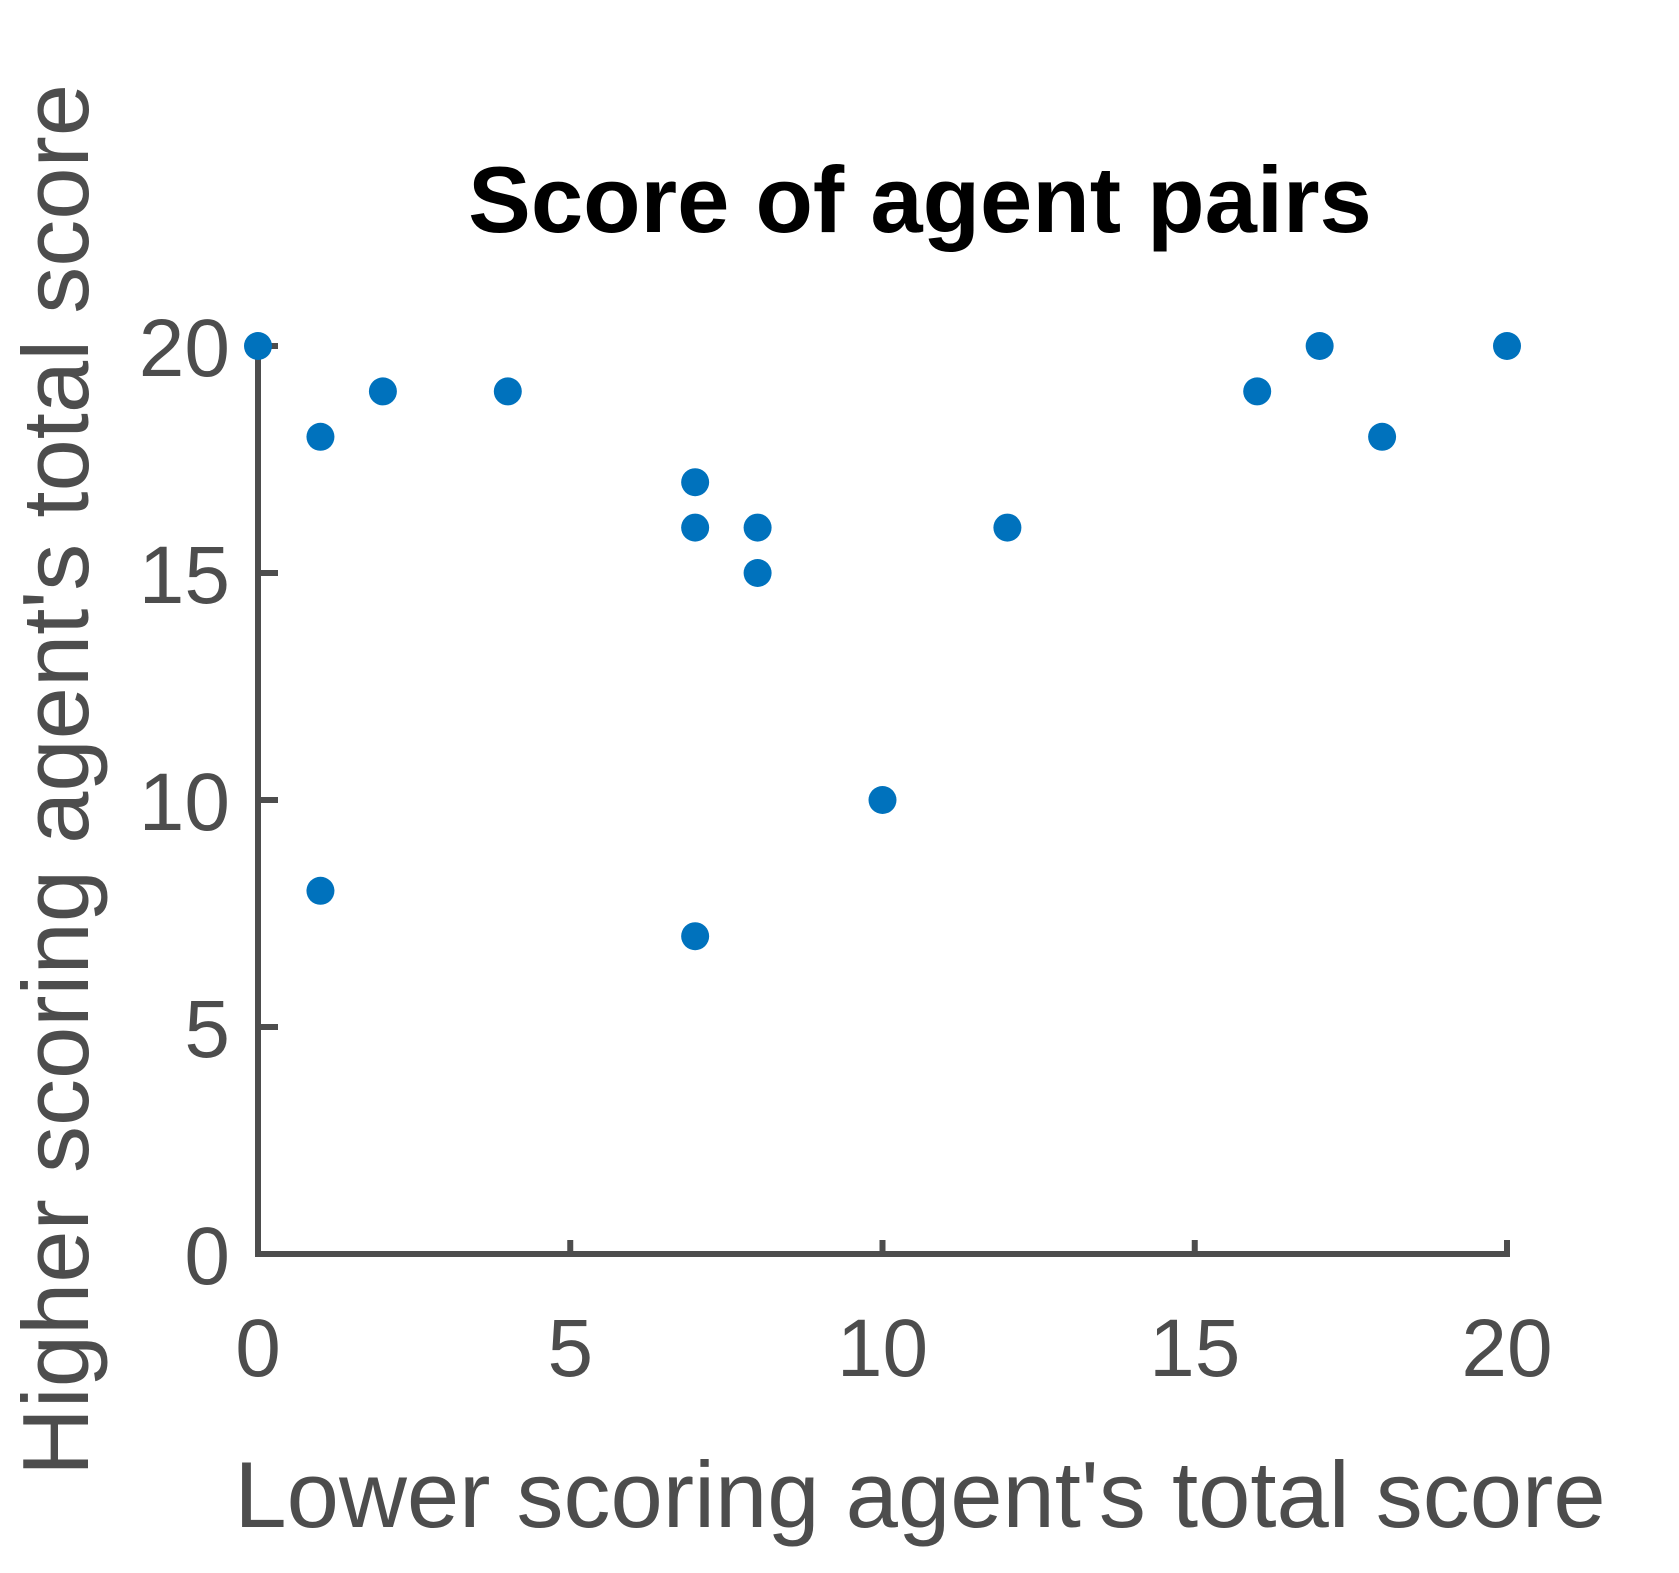  Describe the element at coordinates (920, 199) in the screenshot. I see `chart-title: Score of agent pairs` at that location.